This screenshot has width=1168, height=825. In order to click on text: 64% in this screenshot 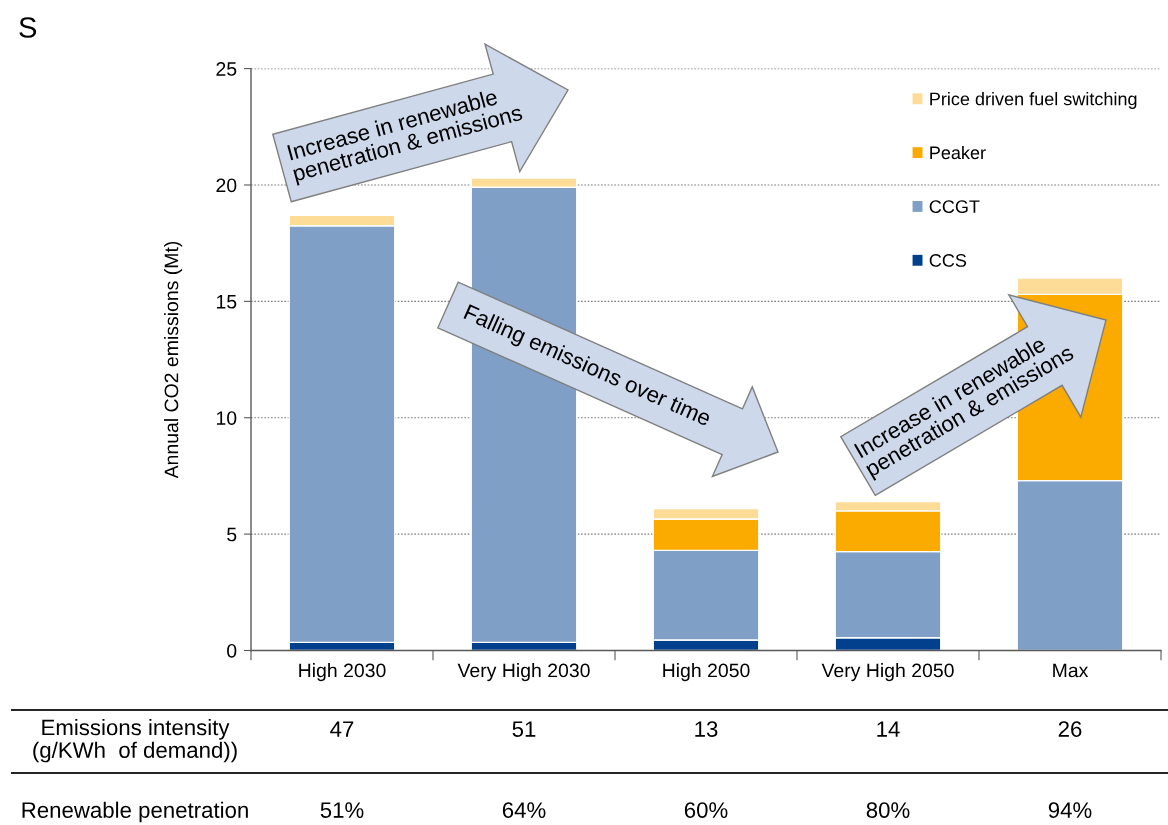, I will do `click(524, 810)`.